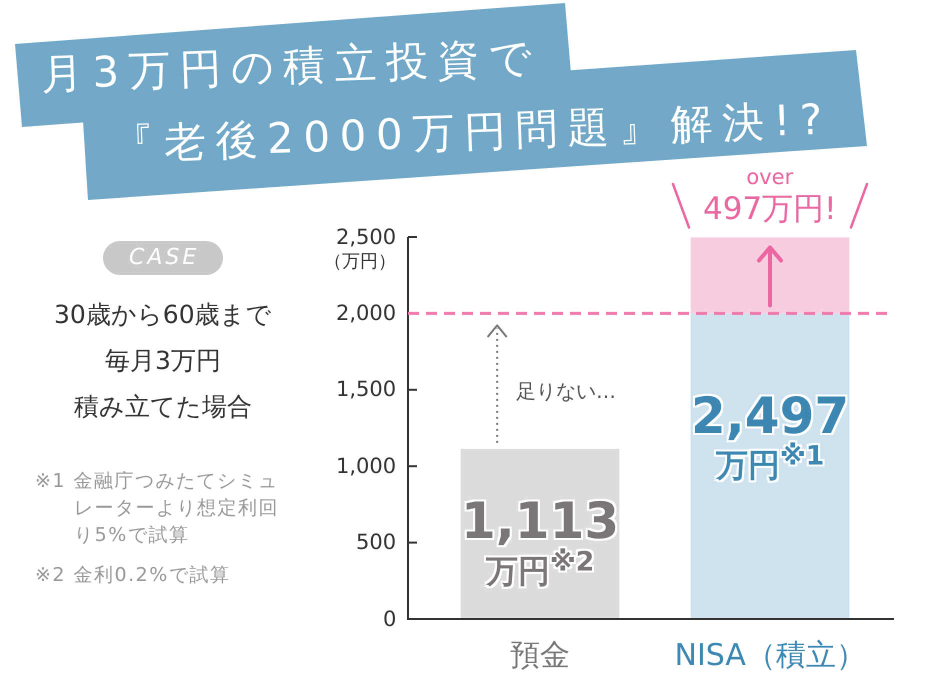 The height and width of the screenshot is (692, 925). I want to click on y-tick-label: 2,000, so click(366, 312).